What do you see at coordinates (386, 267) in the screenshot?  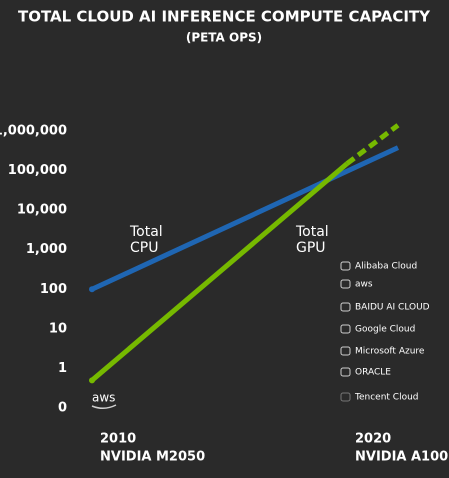 I see `provider-logo: Alibaba Cloud` at bounding box center [386, 267].